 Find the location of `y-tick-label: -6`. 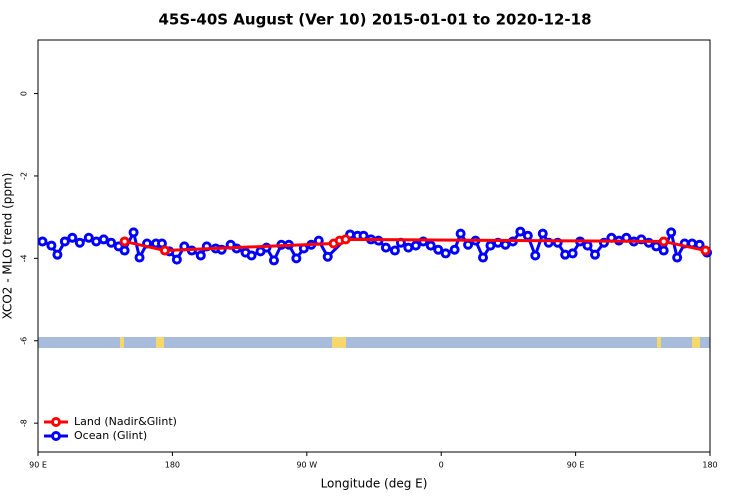

y-tick-label: -6 is located at coordinates (24, 341).